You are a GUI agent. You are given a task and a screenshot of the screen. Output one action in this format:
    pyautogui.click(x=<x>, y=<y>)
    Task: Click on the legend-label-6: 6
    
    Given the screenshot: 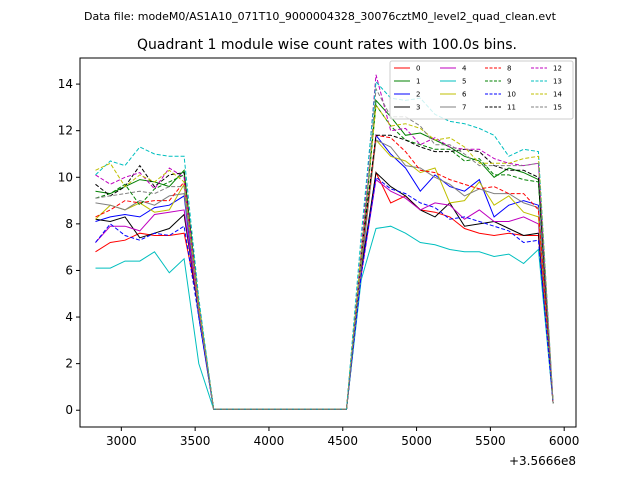 What is the action you would take?
    pyautogui.click(x=464, y=95)
    